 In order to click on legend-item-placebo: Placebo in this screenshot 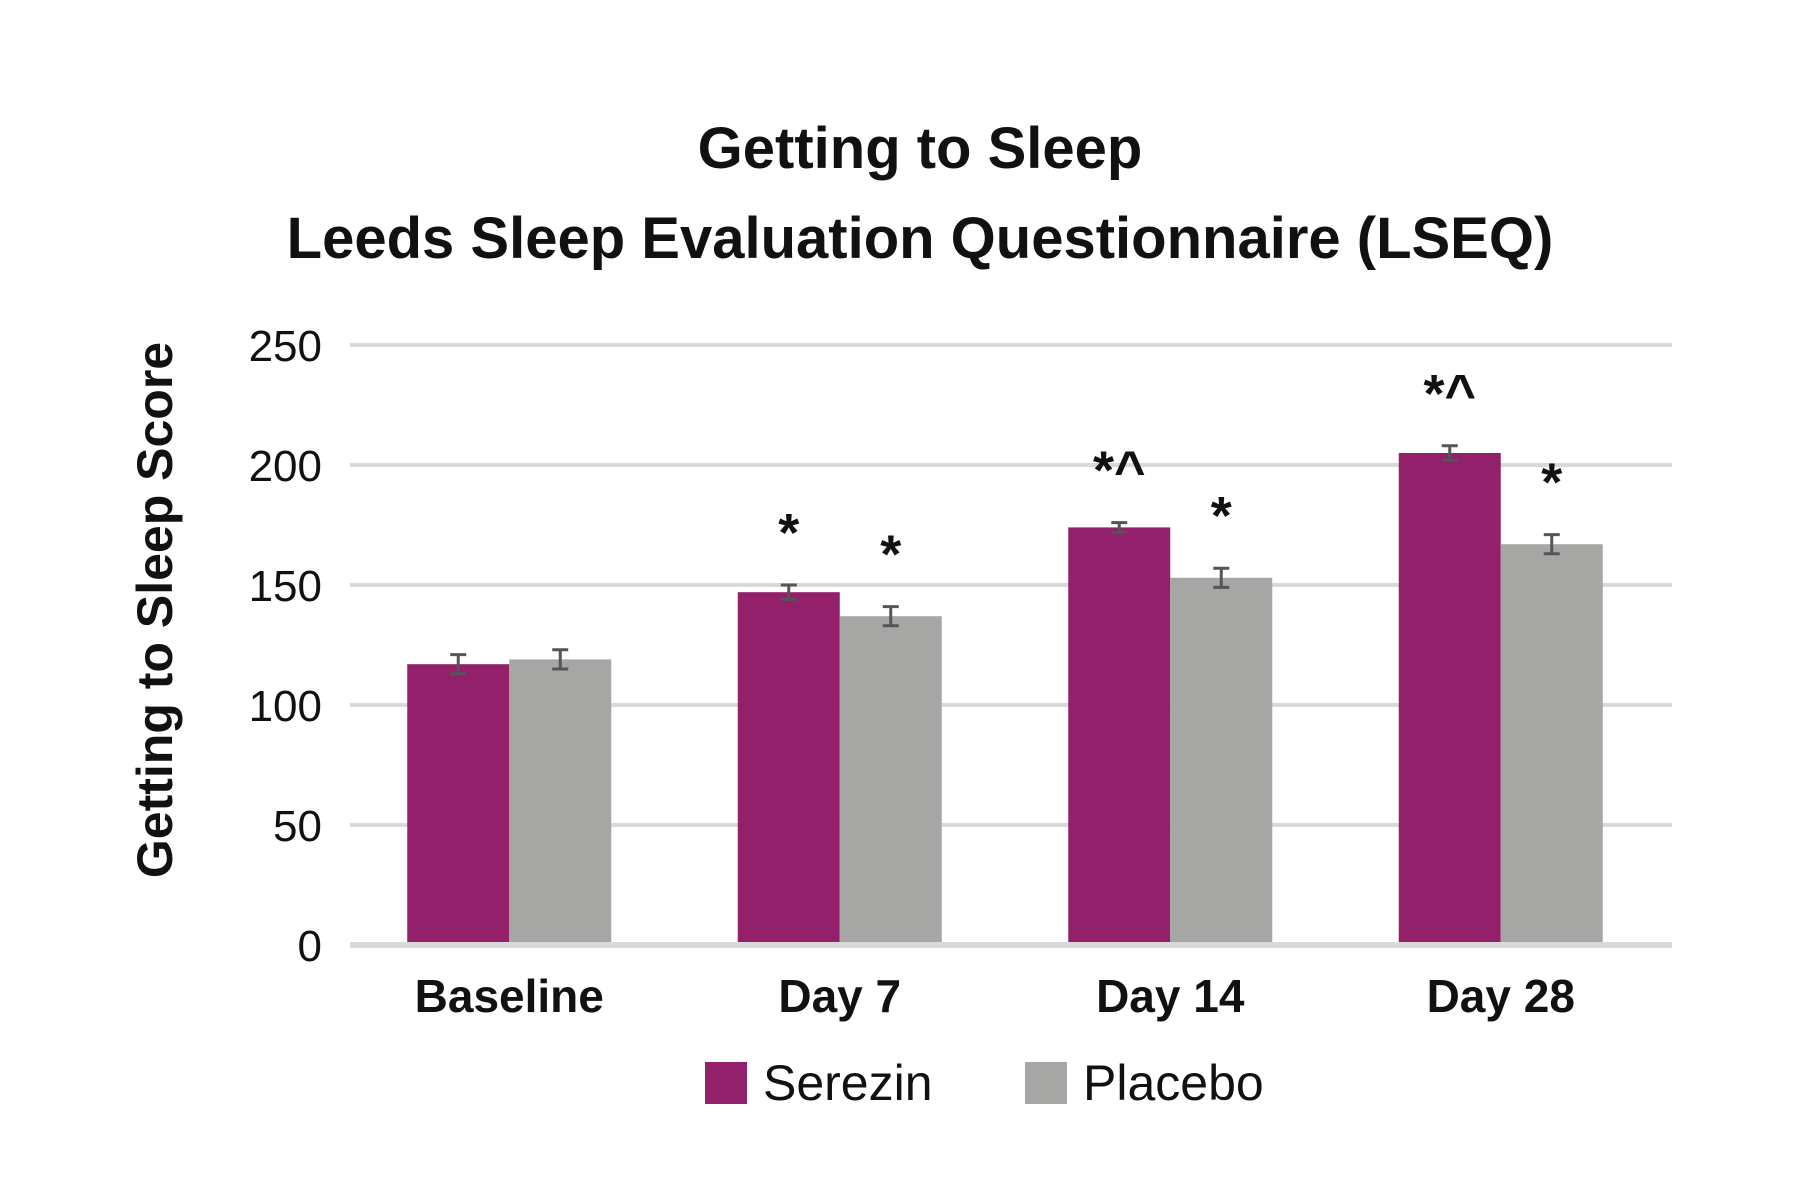, I will do `click(1144, 1083)`.